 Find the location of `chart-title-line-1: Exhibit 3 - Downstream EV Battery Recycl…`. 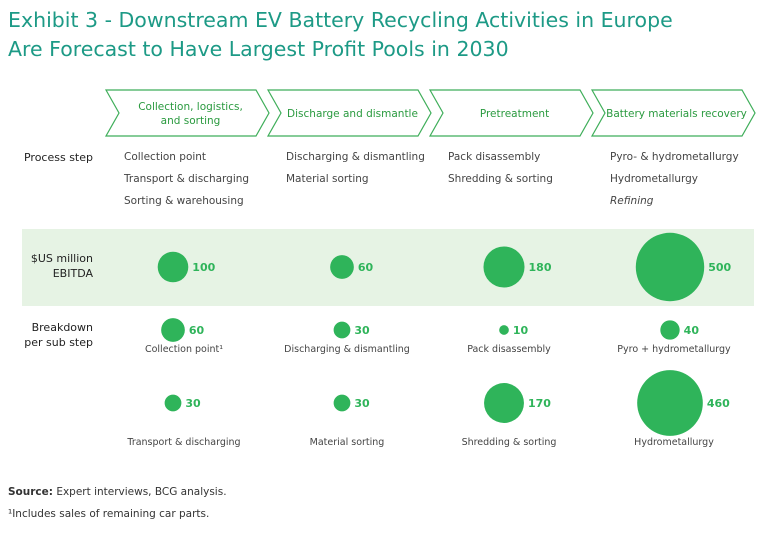

chart-title-line-1: Exhibit 3 - Downstream EV Battery Recycl… is located at coordinates (340, 20).